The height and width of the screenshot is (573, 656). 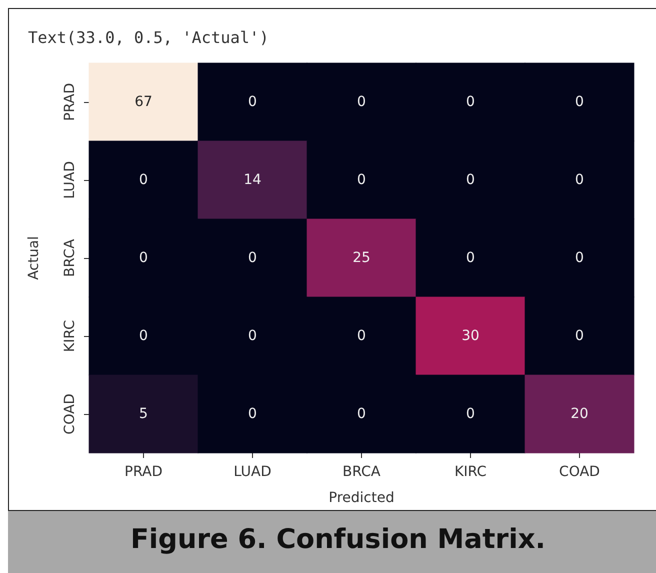 I want to click on data-label: 30, so click(x=471, y=336).